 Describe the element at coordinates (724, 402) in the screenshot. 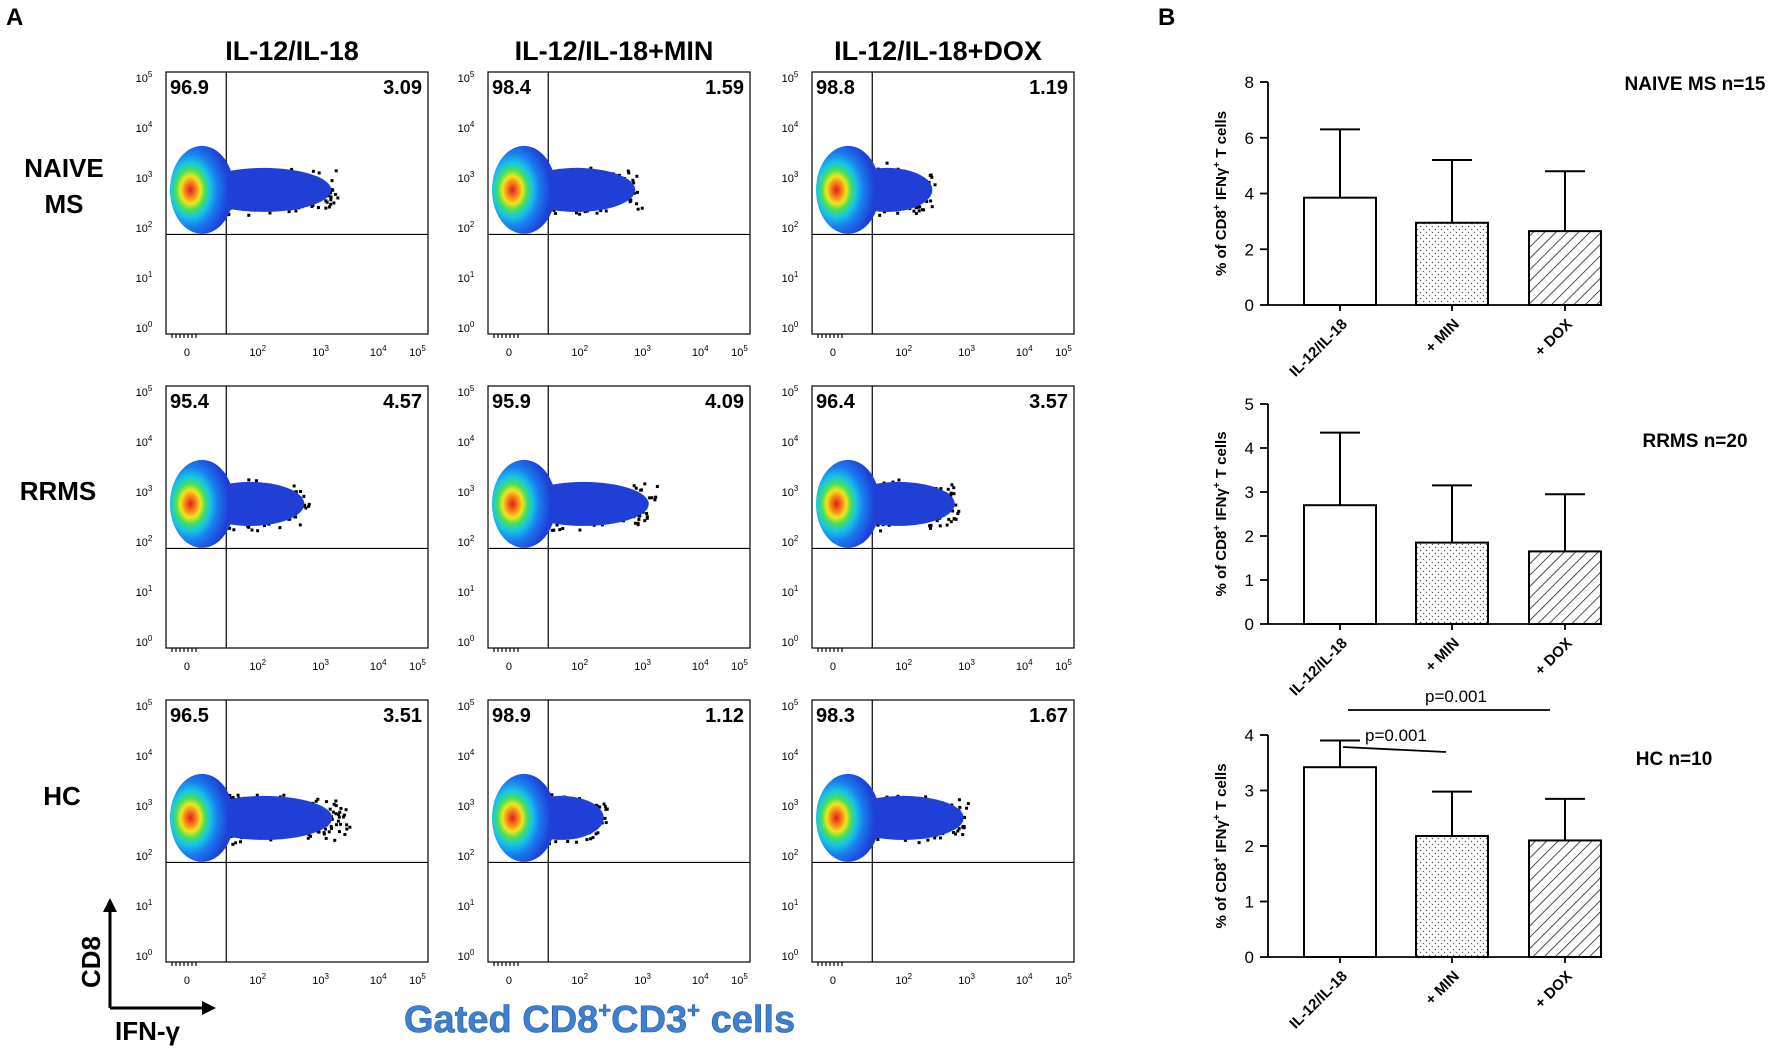

I see `quadrant-upper-right: 4.09` at that location.